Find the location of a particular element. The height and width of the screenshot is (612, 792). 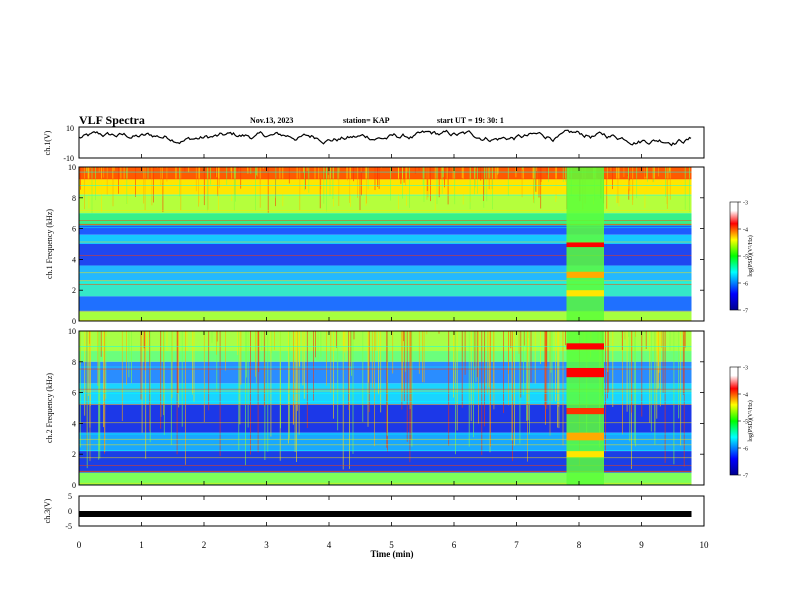

time-tick-label: 3 is located at coordinates (266, 545).